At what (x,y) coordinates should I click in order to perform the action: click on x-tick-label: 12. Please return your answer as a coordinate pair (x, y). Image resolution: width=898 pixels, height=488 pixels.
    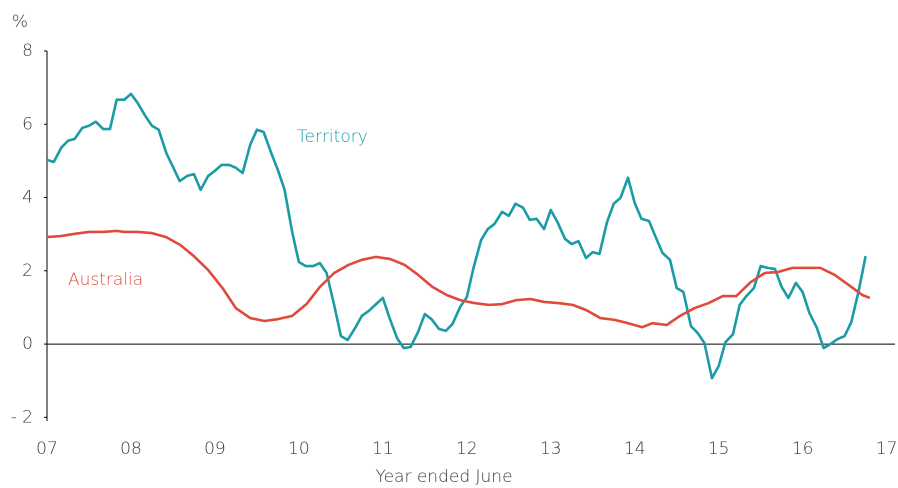
    Looking at the image, I should click on (467, 449).